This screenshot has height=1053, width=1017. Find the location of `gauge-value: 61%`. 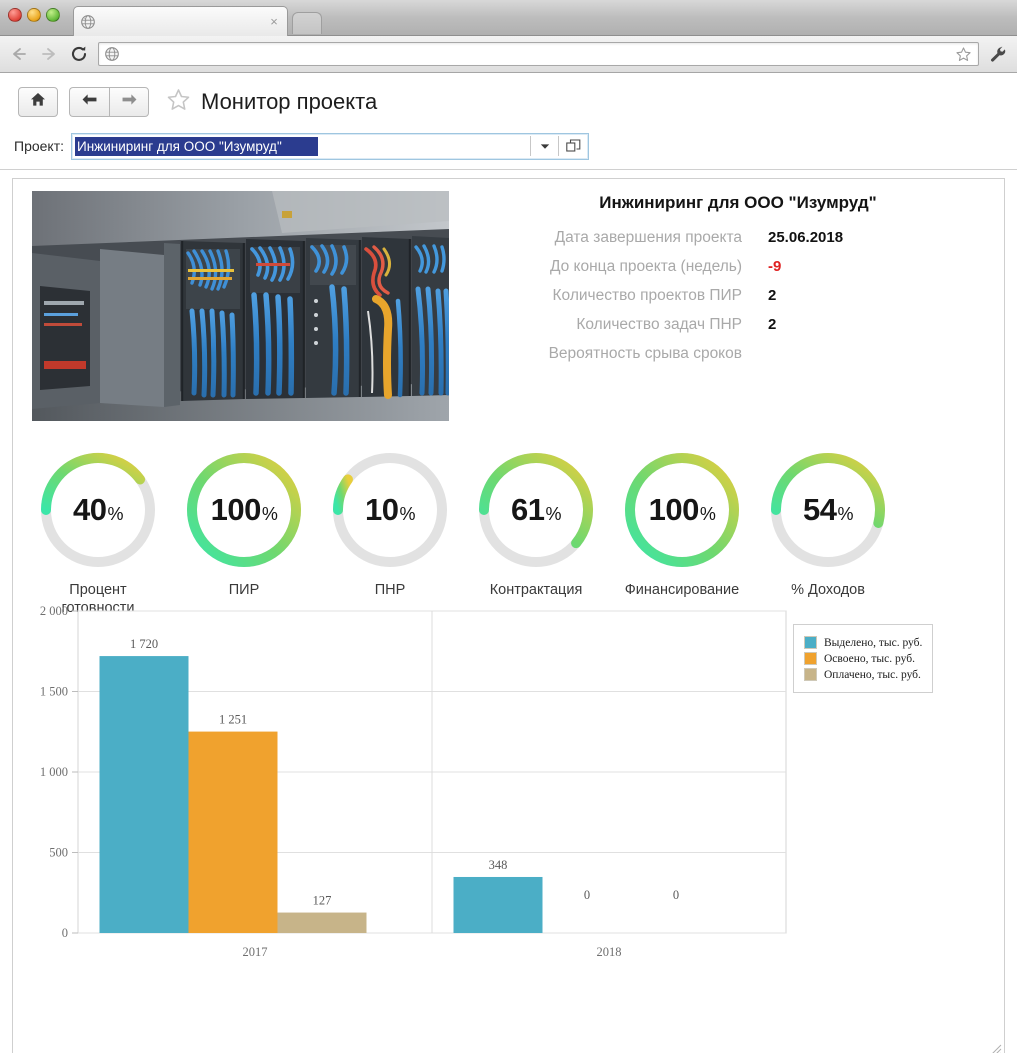

gauge-value: 61% is located at coordinates (536, 510).